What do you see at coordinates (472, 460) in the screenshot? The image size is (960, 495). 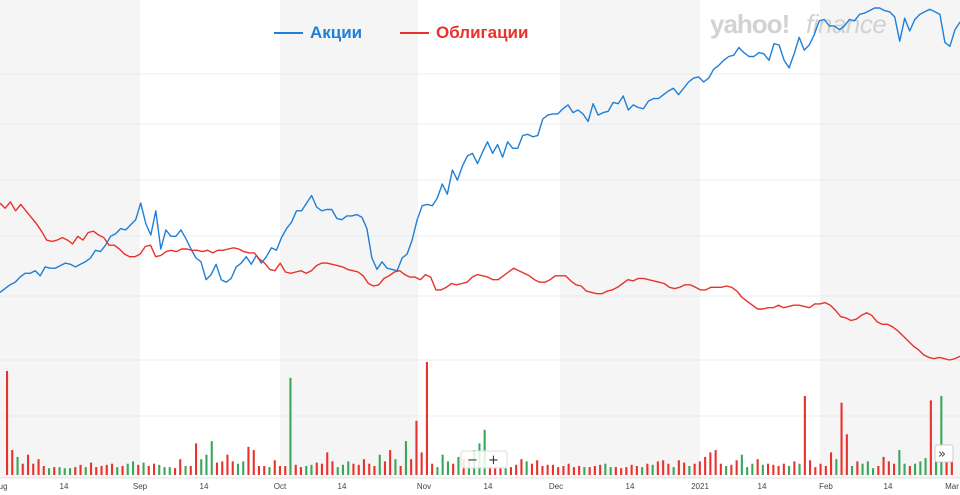 I see `zoom-out-button: −` at bounding box center [472, 460].